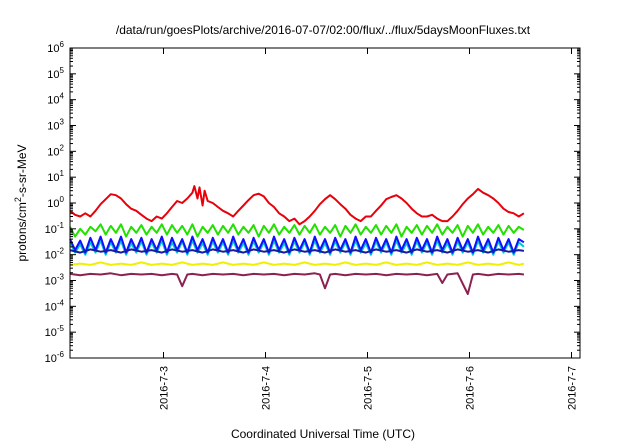  Describe the element at coordinates (61, 225) in the screenshot. I see `y-tick-exponent: -1` at that location.